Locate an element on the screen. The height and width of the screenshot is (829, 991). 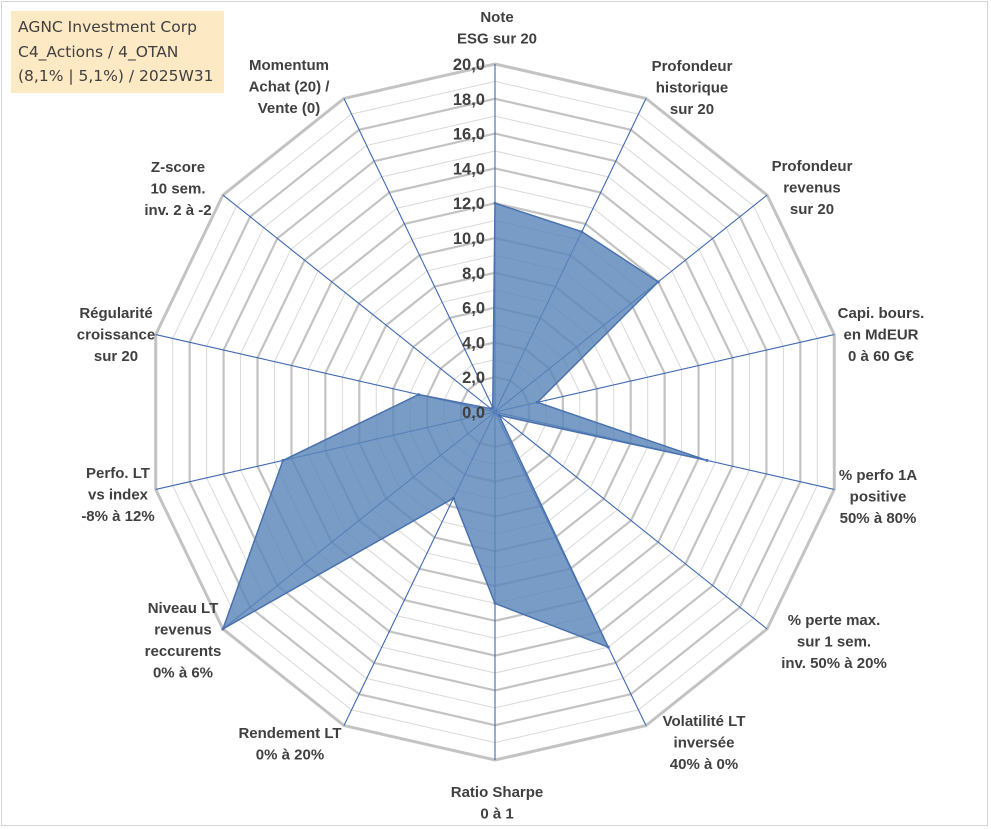
axis-label-line: Capi. bours. is located at coordinates (881, 313).